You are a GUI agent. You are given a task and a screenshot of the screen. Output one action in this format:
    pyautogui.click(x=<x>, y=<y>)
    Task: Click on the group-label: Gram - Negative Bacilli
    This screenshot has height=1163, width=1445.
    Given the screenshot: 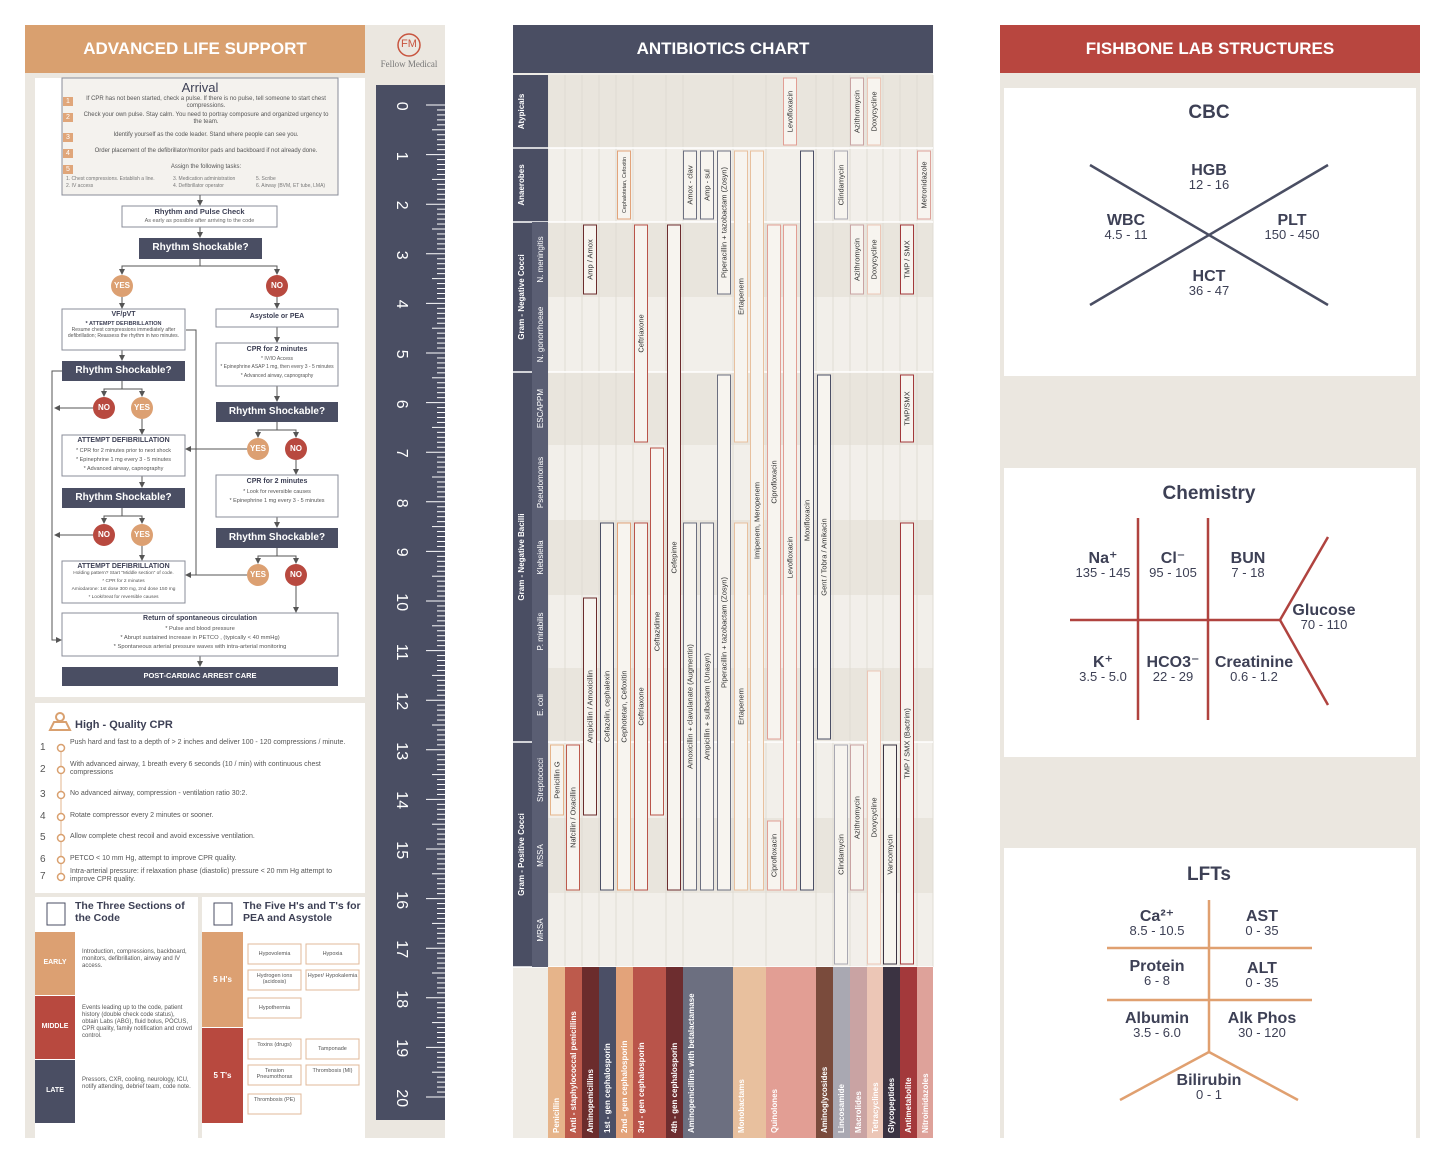 What is the action you would take?
    pyautogui.click(x=521, y=556)
    